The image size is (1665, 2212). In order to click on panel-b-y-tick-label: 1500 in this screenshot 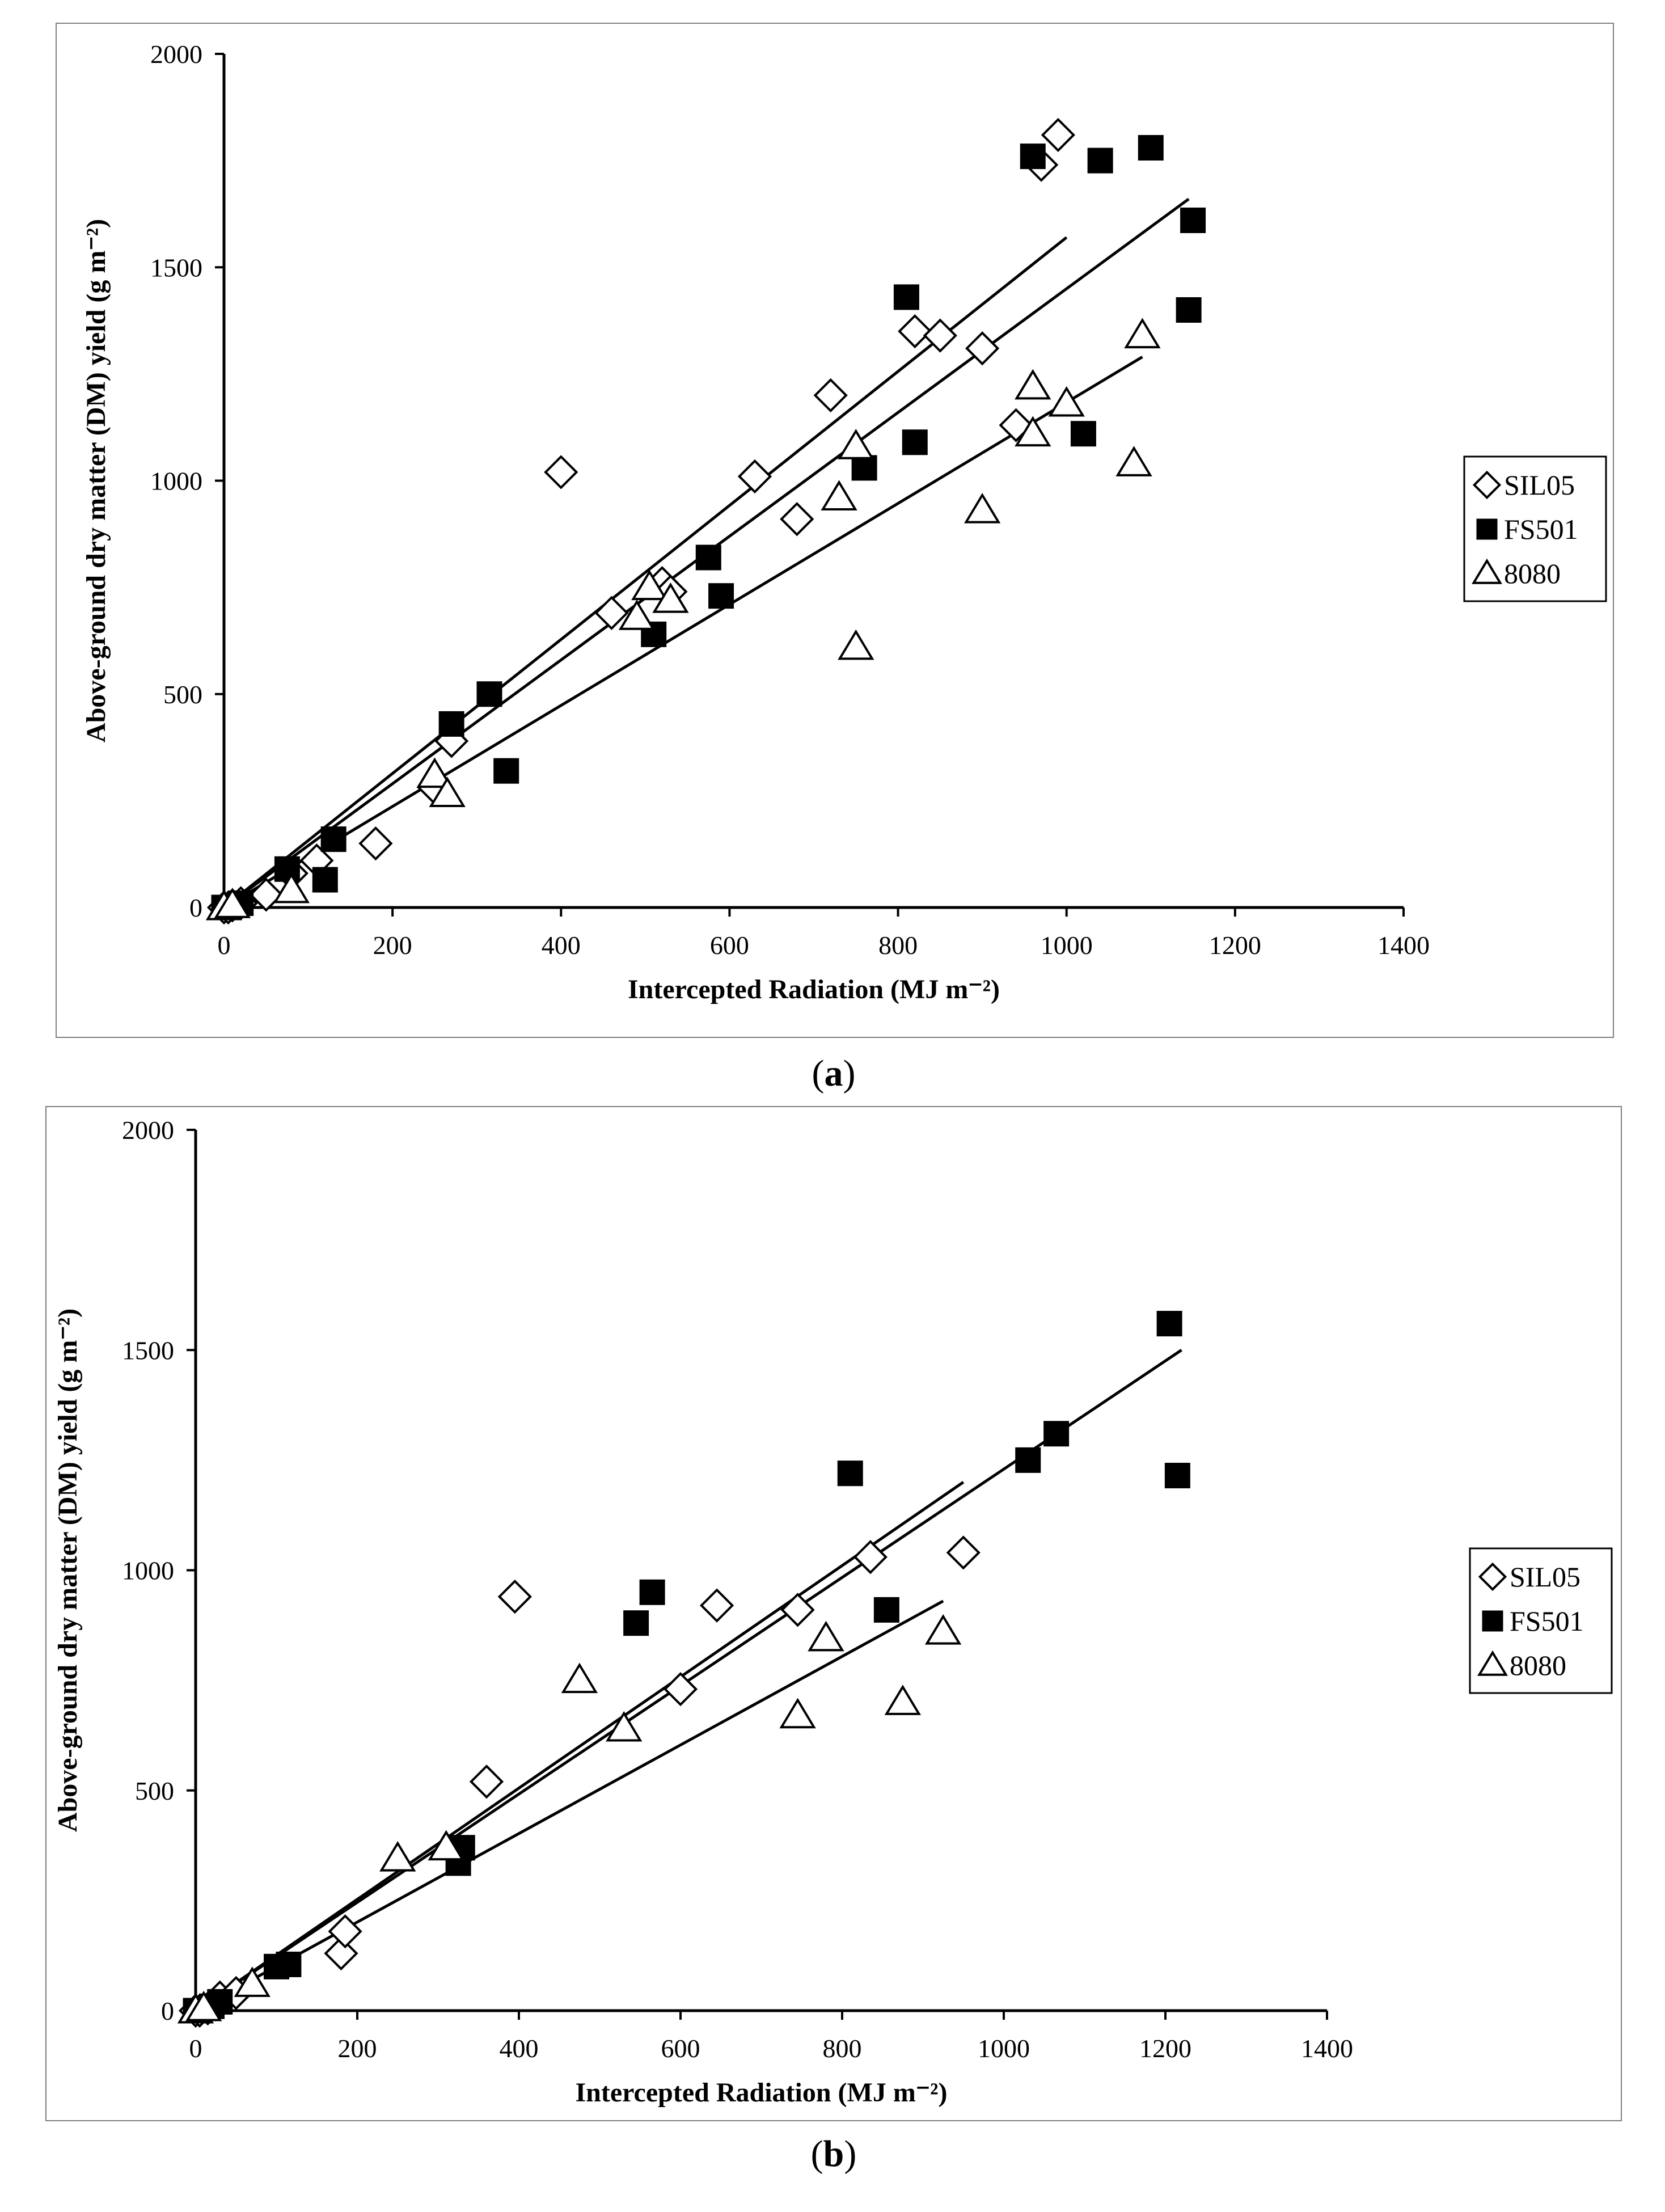, I will do `click(148, 1350)`.